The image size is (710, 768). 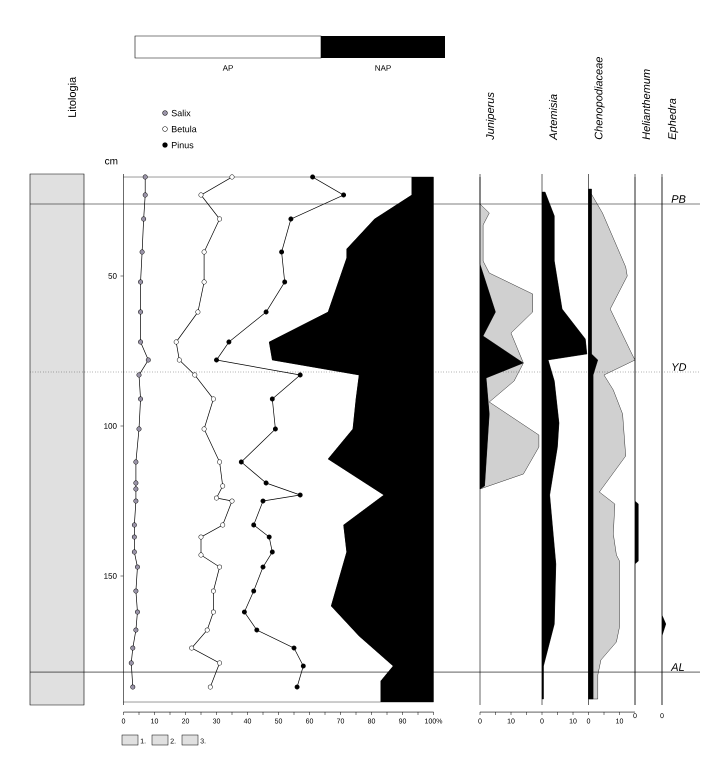 What do you see at coordinates (677, 667) in the screenshot?
I see `ref-line-label: AL` at bounding box center [677, 667].